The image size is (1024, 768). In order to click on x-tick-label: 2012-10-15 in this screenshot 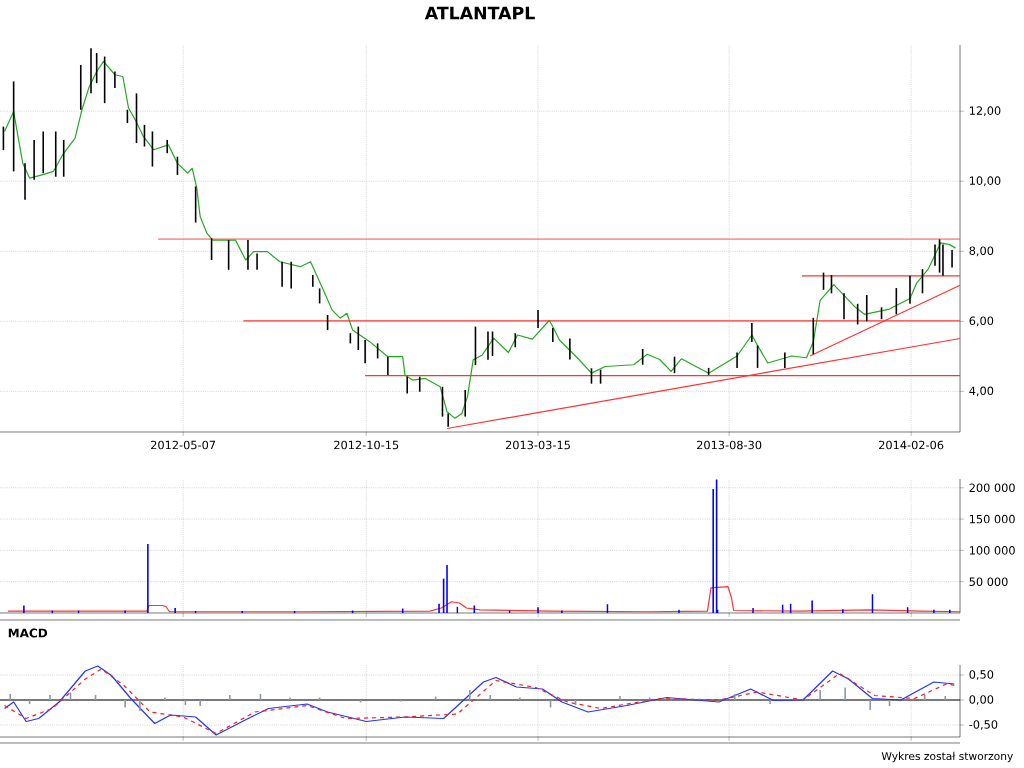, I will do `click(366, 445)`.